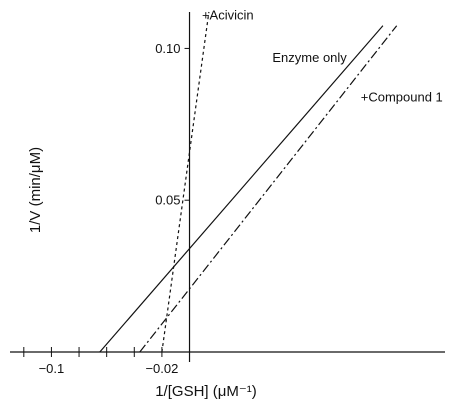  What do you see at coordinates (206, 391) in the screenshot?
I see `x-axis-title: 1/[GSH] (μM⁻¹)` at bounding box center [206, 391].